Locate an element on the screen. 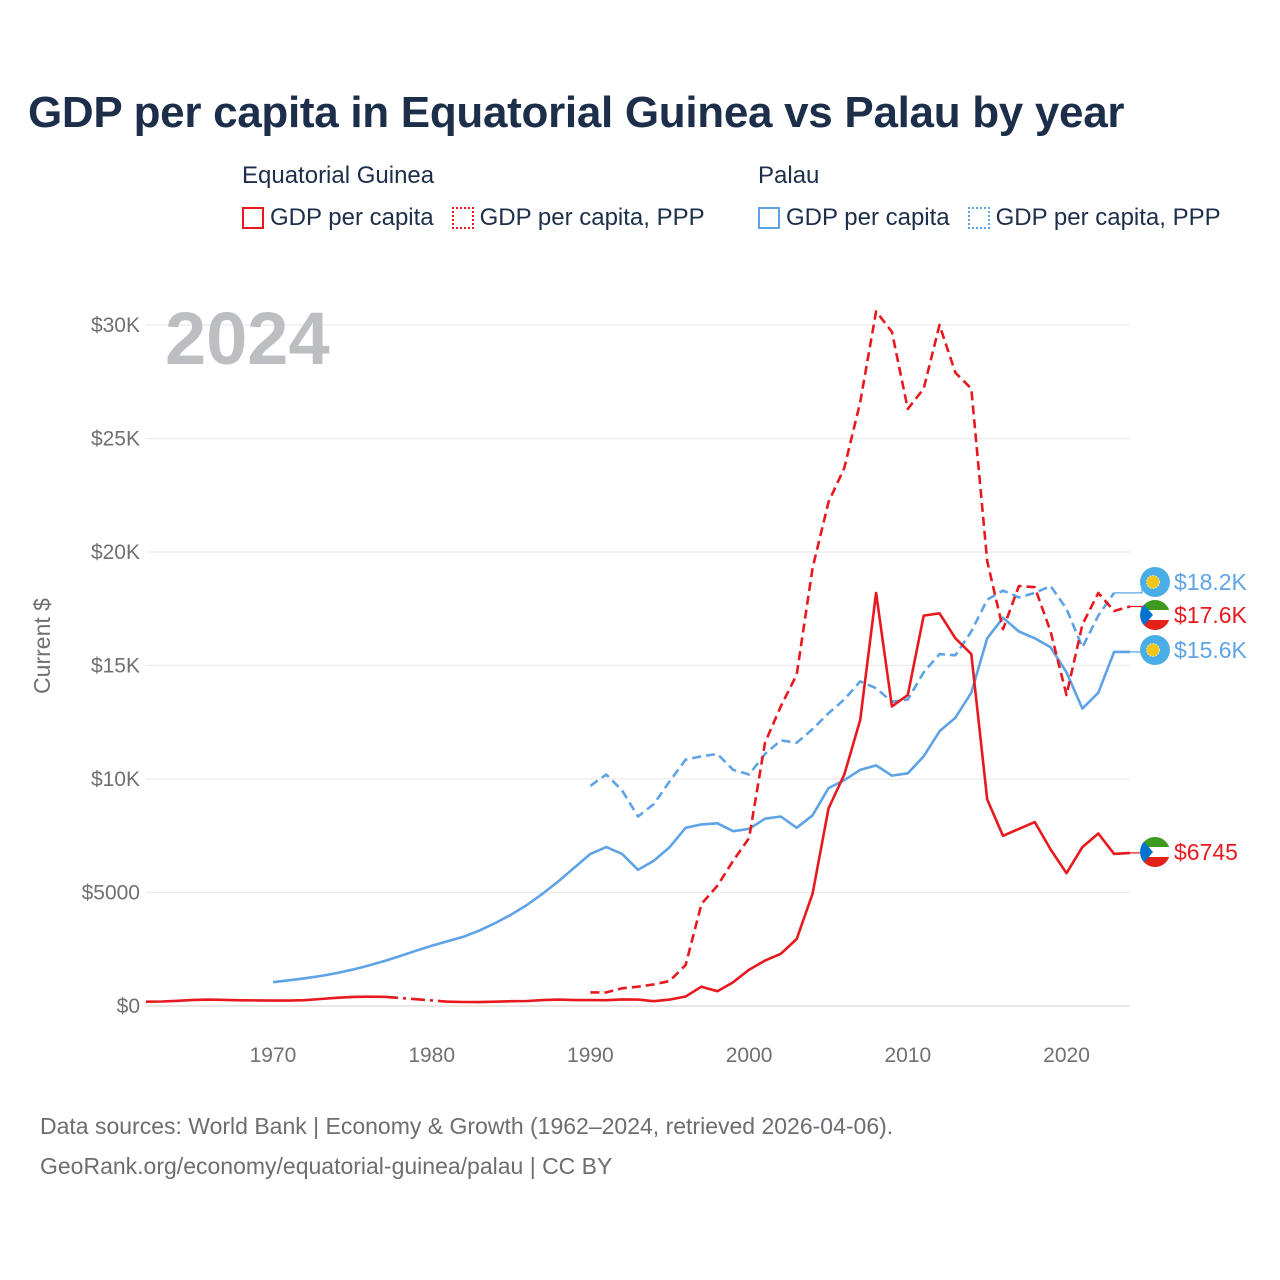  y-tick-label: $0 is located at coordinates (128, 1006).